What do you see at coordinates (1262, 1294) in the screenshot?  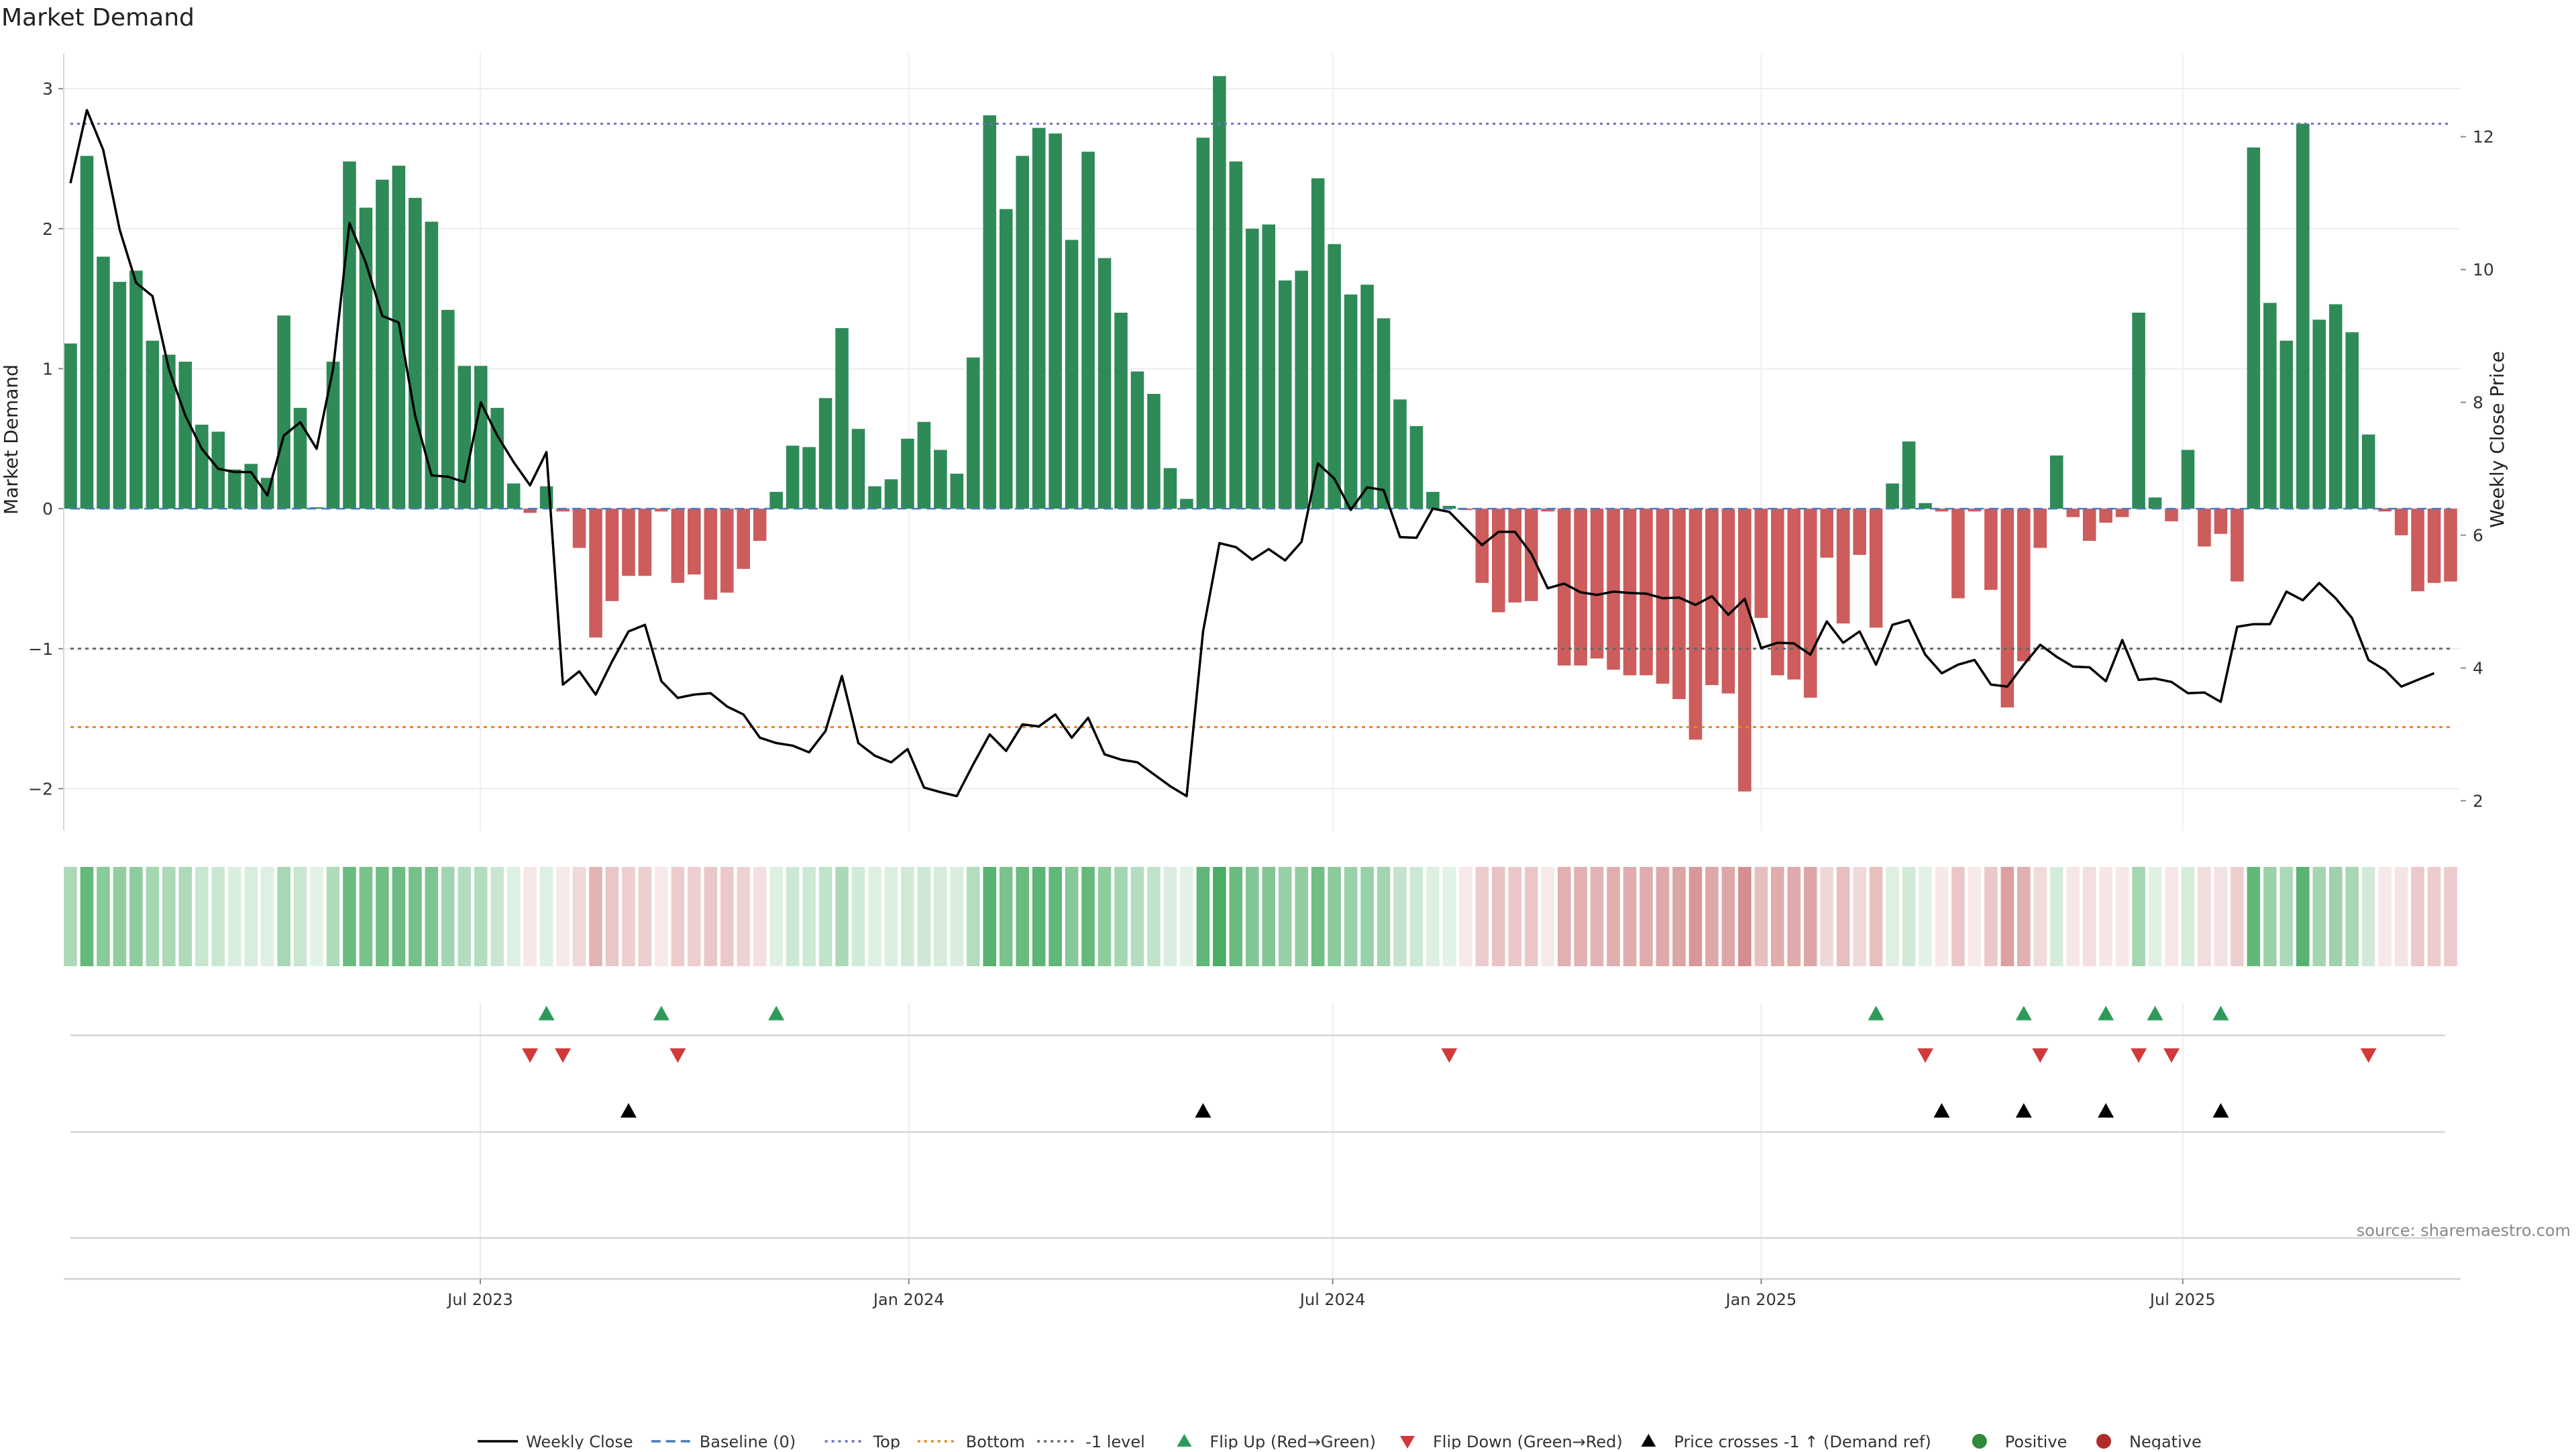 I see `x-axis: Jul 2023 Jan 2024 Jul 2024 Jan 2025 Jul 2025` at bounding box center [1262, 1294].